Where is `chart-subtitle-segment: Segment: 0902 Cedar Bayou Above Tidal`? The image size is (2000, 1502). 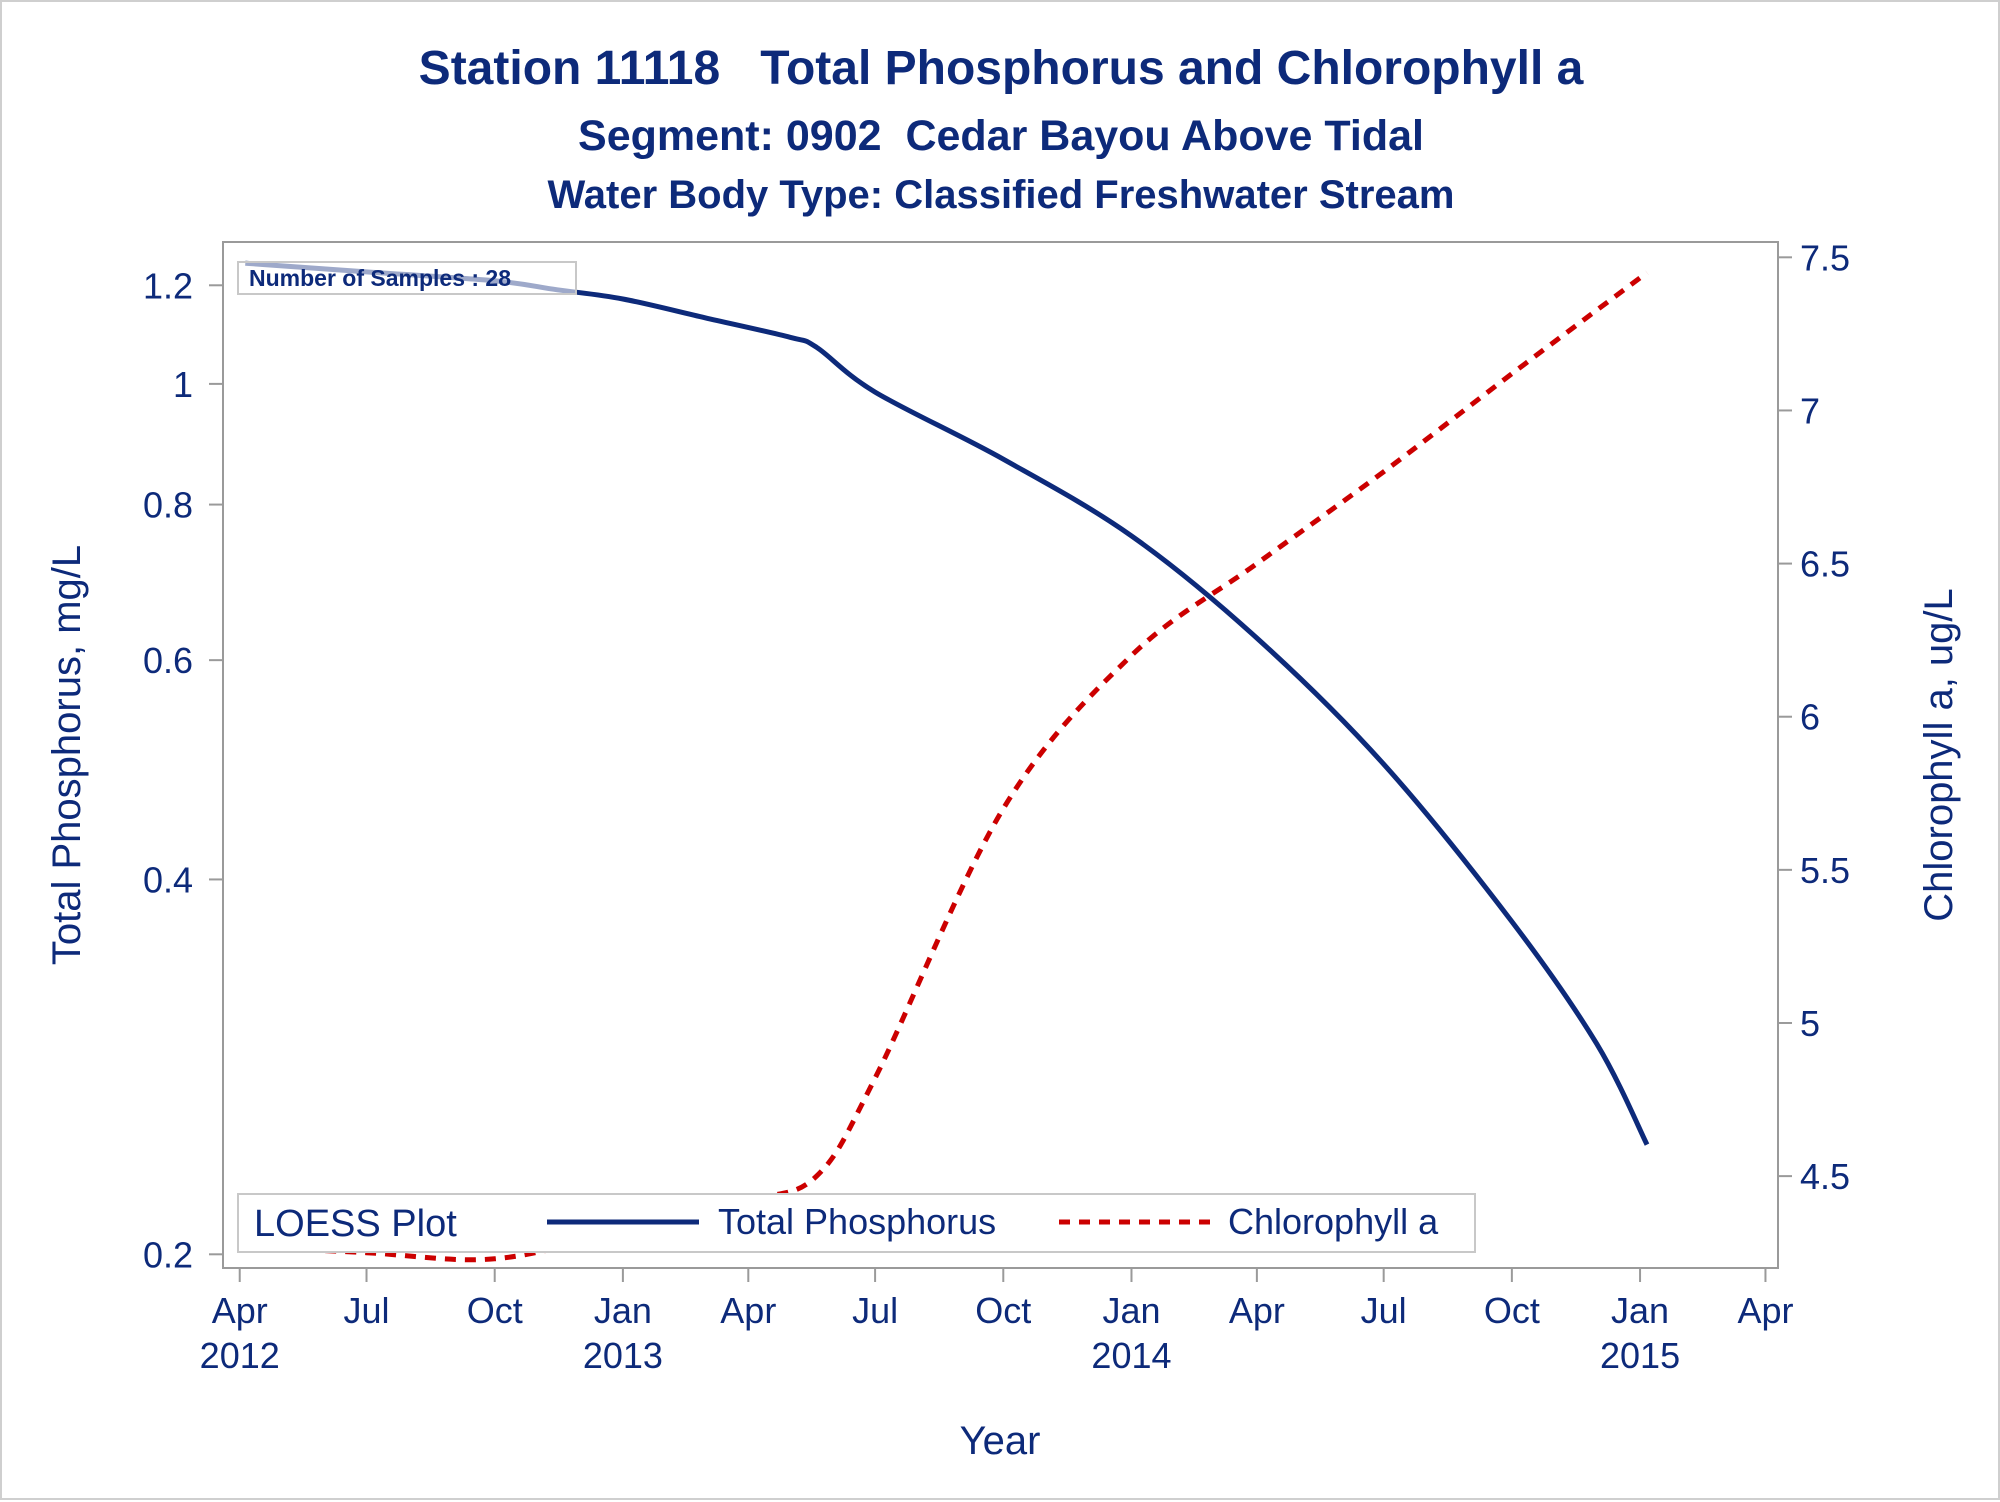
chart-subtitle-segment: Segment: 0902 Cedar Bayou Above Tidal is located at coordinates (1001, 136).